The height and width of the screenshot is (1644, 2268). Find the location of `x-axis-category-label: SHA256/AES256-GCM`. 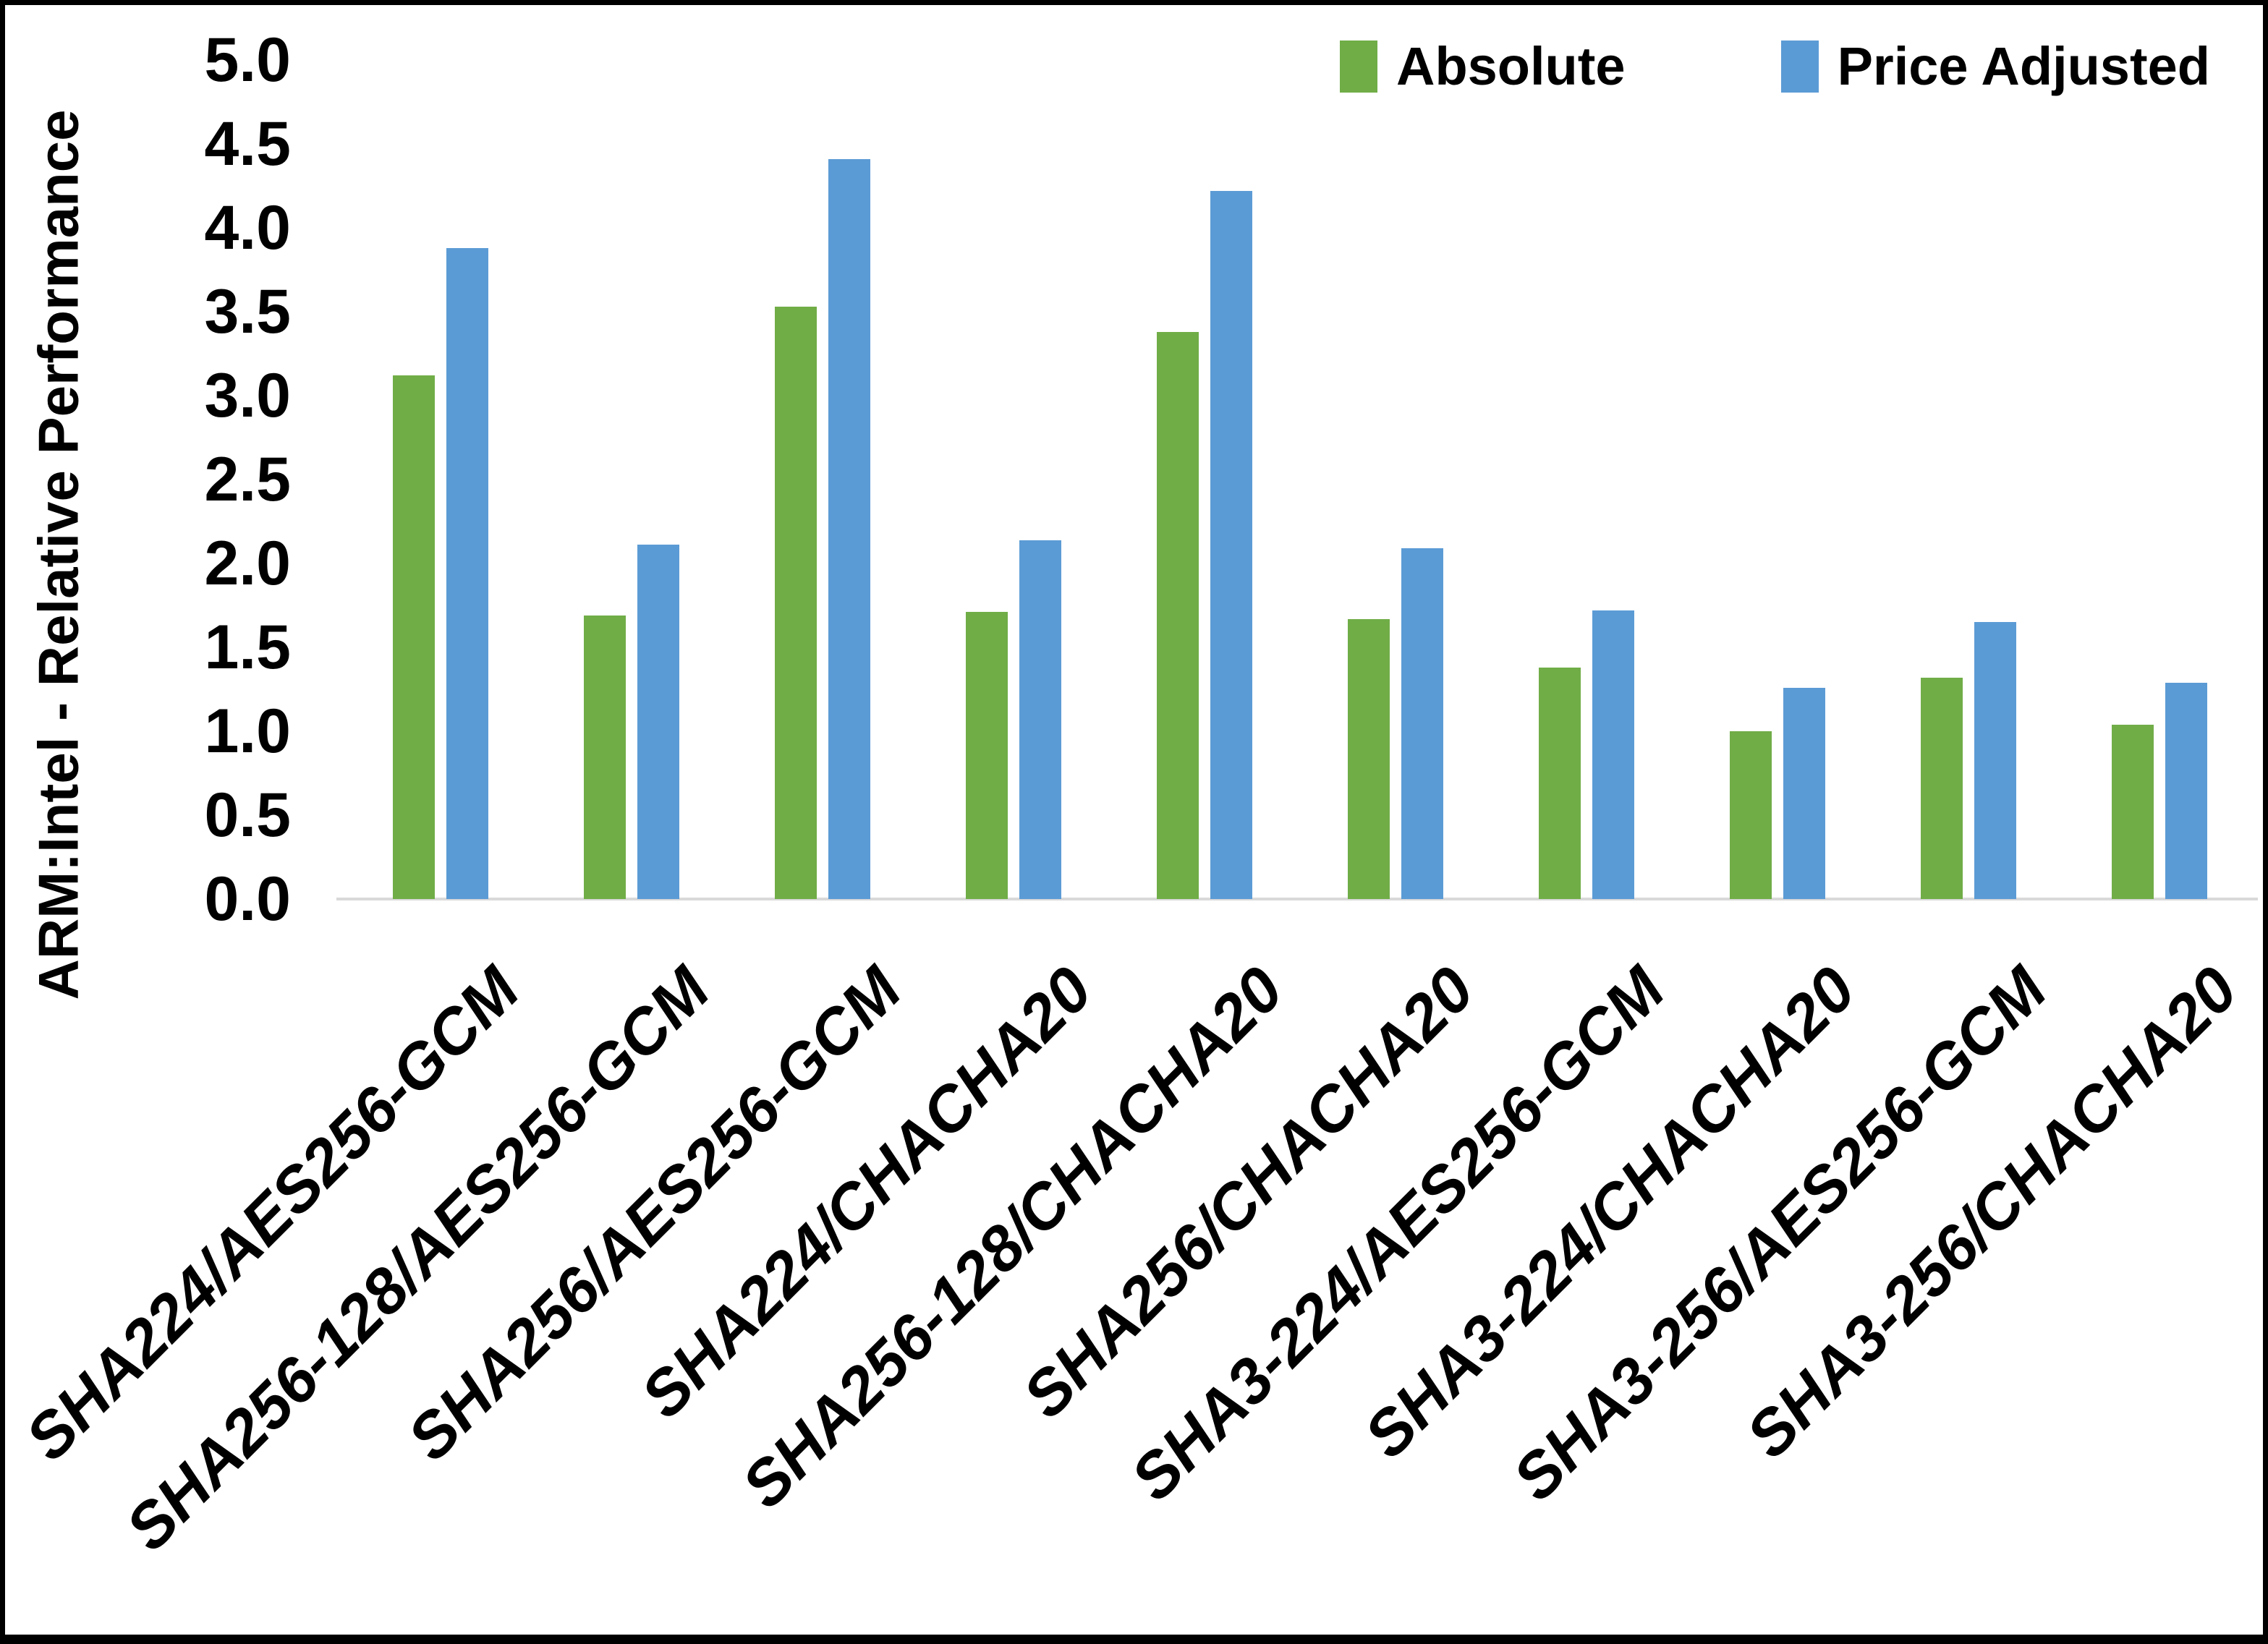

x-axis-category-label: SHA256/AES256-GCM is located at coordinates (653, 1213).